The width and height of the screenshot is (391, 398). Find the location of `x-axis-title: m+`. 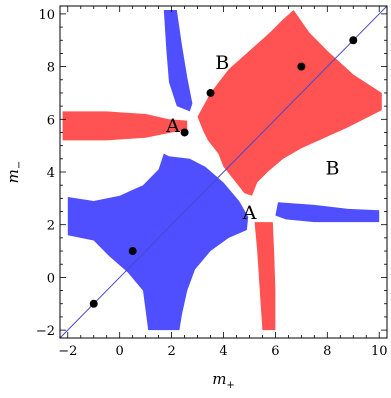

x-axis-title: m+ is located at coordinates (223, 380).